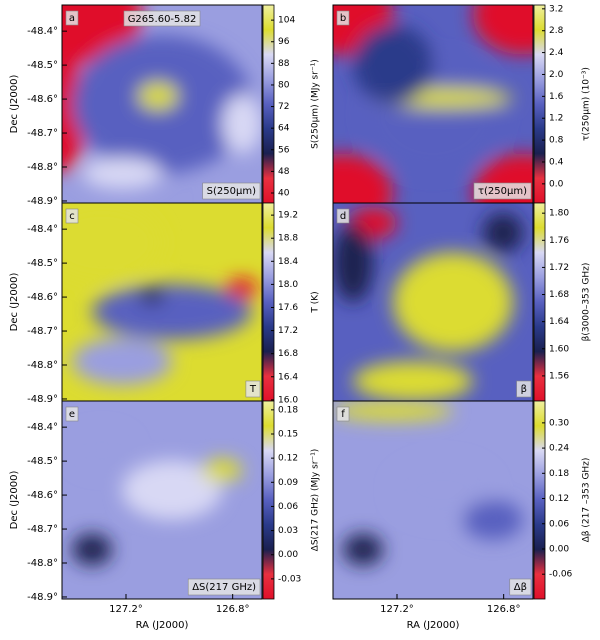  Describe the element at coordinates (561, 575) in the screenshot. I see `colorbar-tick-label: -0.06` at that location.